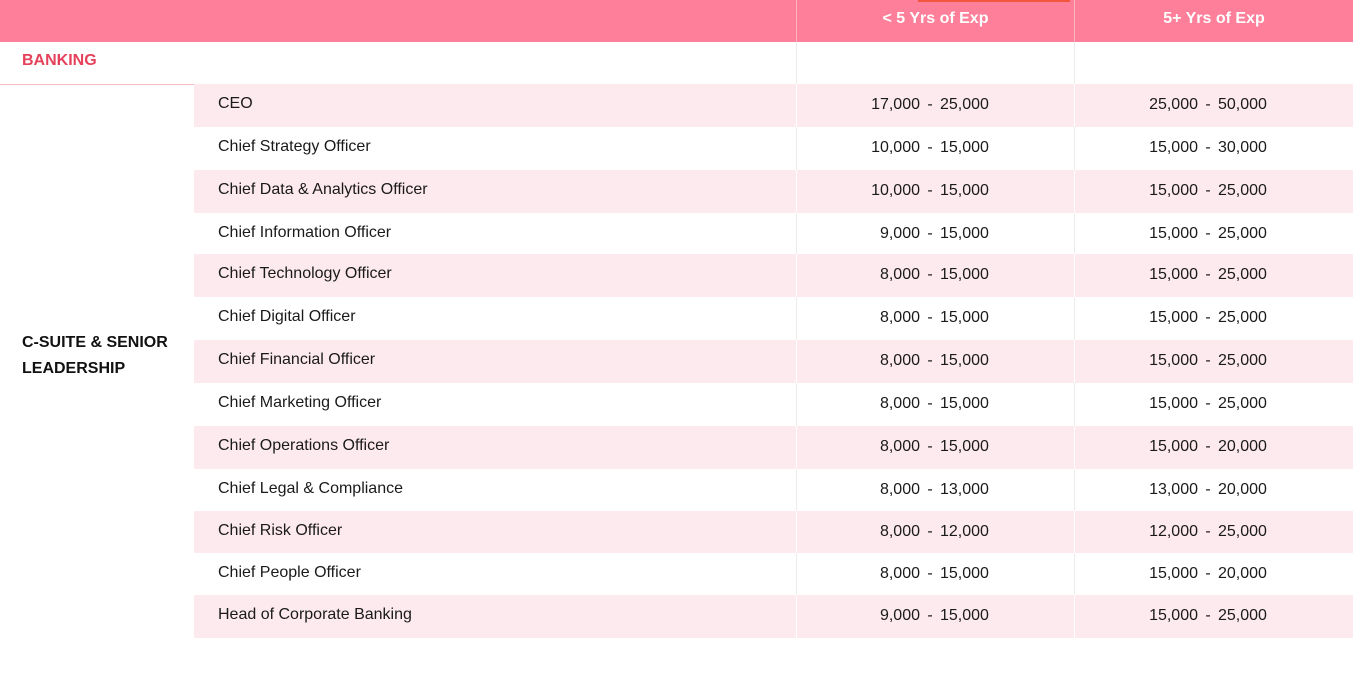  What do you see at coordinates (1214, 18) in the screenshot?
I see `header-col-over5: 5+ Yrs of Exp` at bounding box center [1214, 18].